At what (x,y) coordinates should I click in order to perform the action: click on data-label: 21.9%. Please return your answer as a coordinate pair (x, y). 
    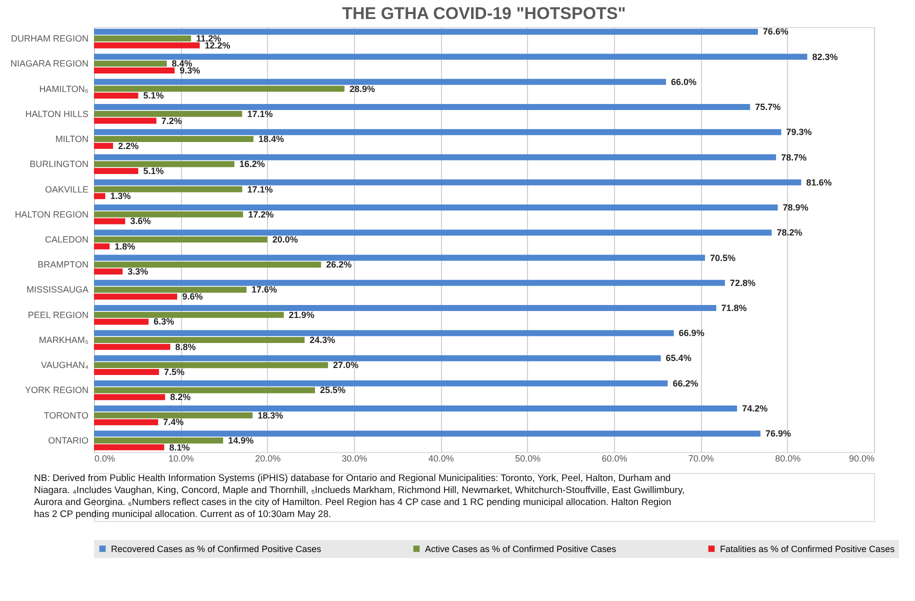
    Looking at the image, I should click on (301, 315).